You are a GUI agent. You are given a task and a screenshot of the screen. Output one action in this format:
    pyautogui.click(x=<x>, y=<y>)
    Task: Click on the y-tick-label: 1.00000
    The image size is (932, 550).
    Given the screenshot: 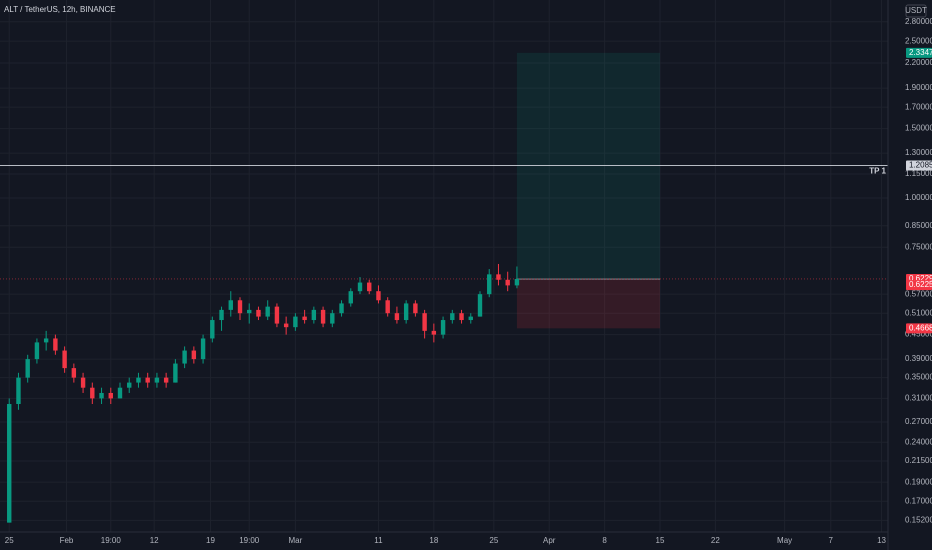 What is the action you would take?
    pyautogui.click(x=918, y=197)
    